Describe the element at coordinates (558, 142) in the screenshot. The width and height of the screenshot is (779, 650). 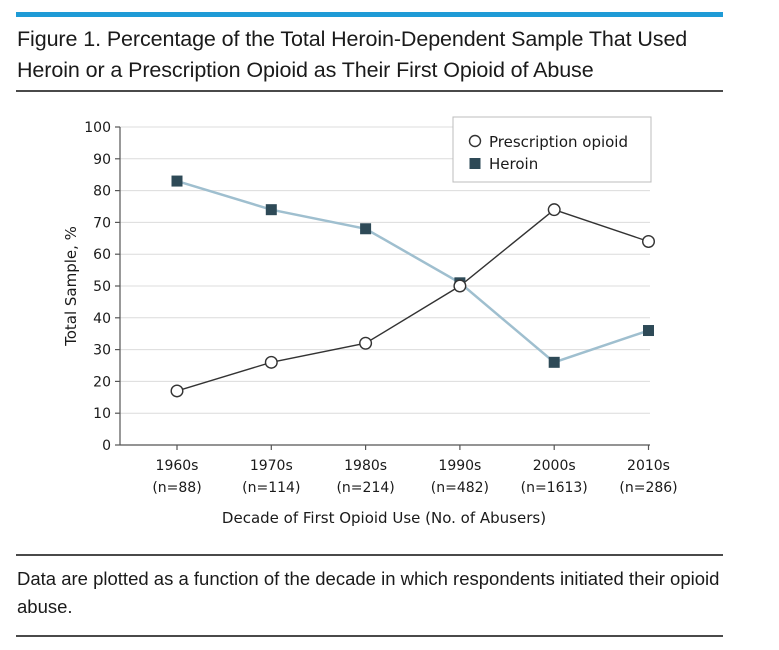
I see `legend-label-prescription-opioid: Prescription opioid` at that location.